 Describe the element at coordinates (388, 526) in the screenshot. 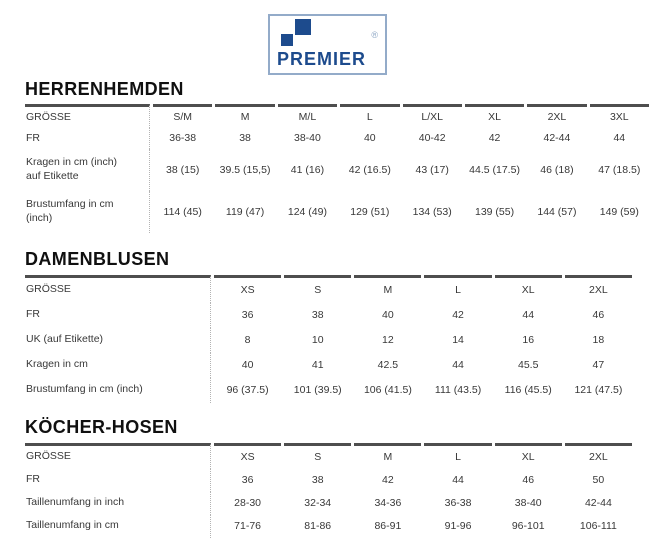

I see `cell-value: 86-91` at that location.